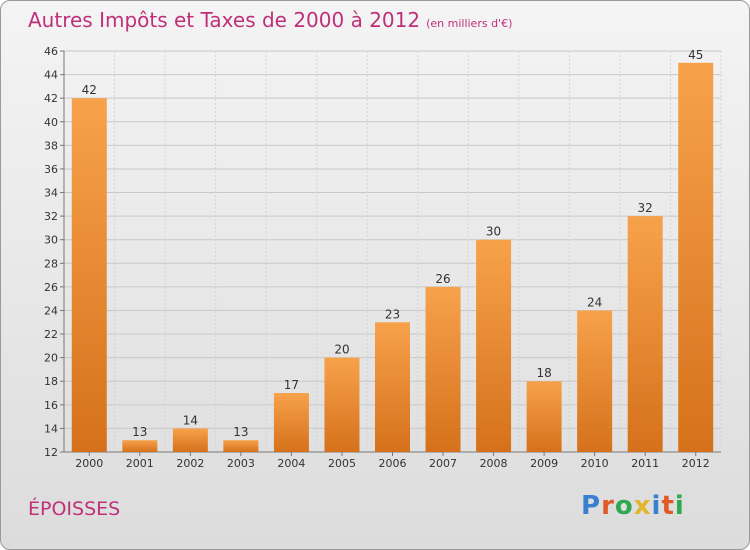 The height and width of the screenshot is (550, 750). Describe the element at coordinates (51, 193) in the screenshot. I see `y-tick-label: 34` at that location.